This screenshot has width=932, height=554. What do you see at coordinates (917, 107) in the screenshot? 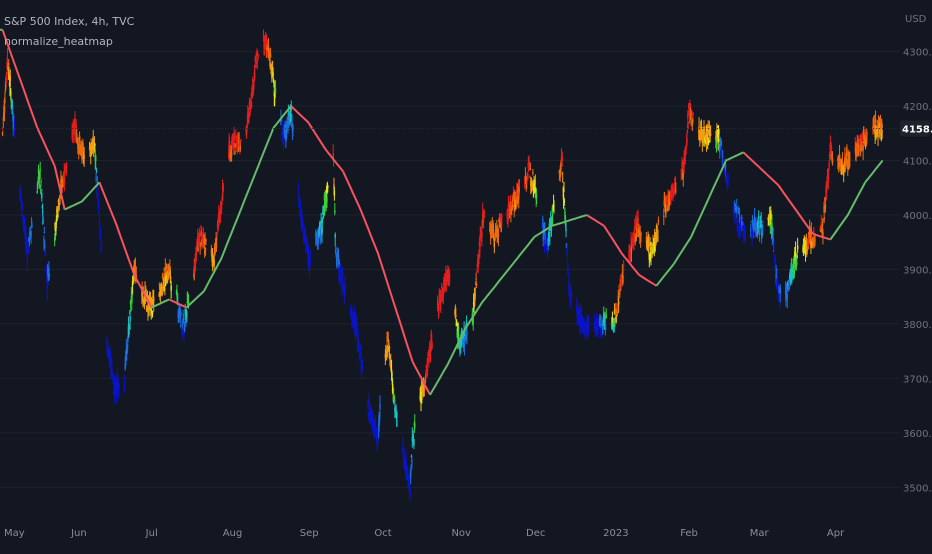
I see `price-tick-label: 4200.00` at bounding box center [917, 107].